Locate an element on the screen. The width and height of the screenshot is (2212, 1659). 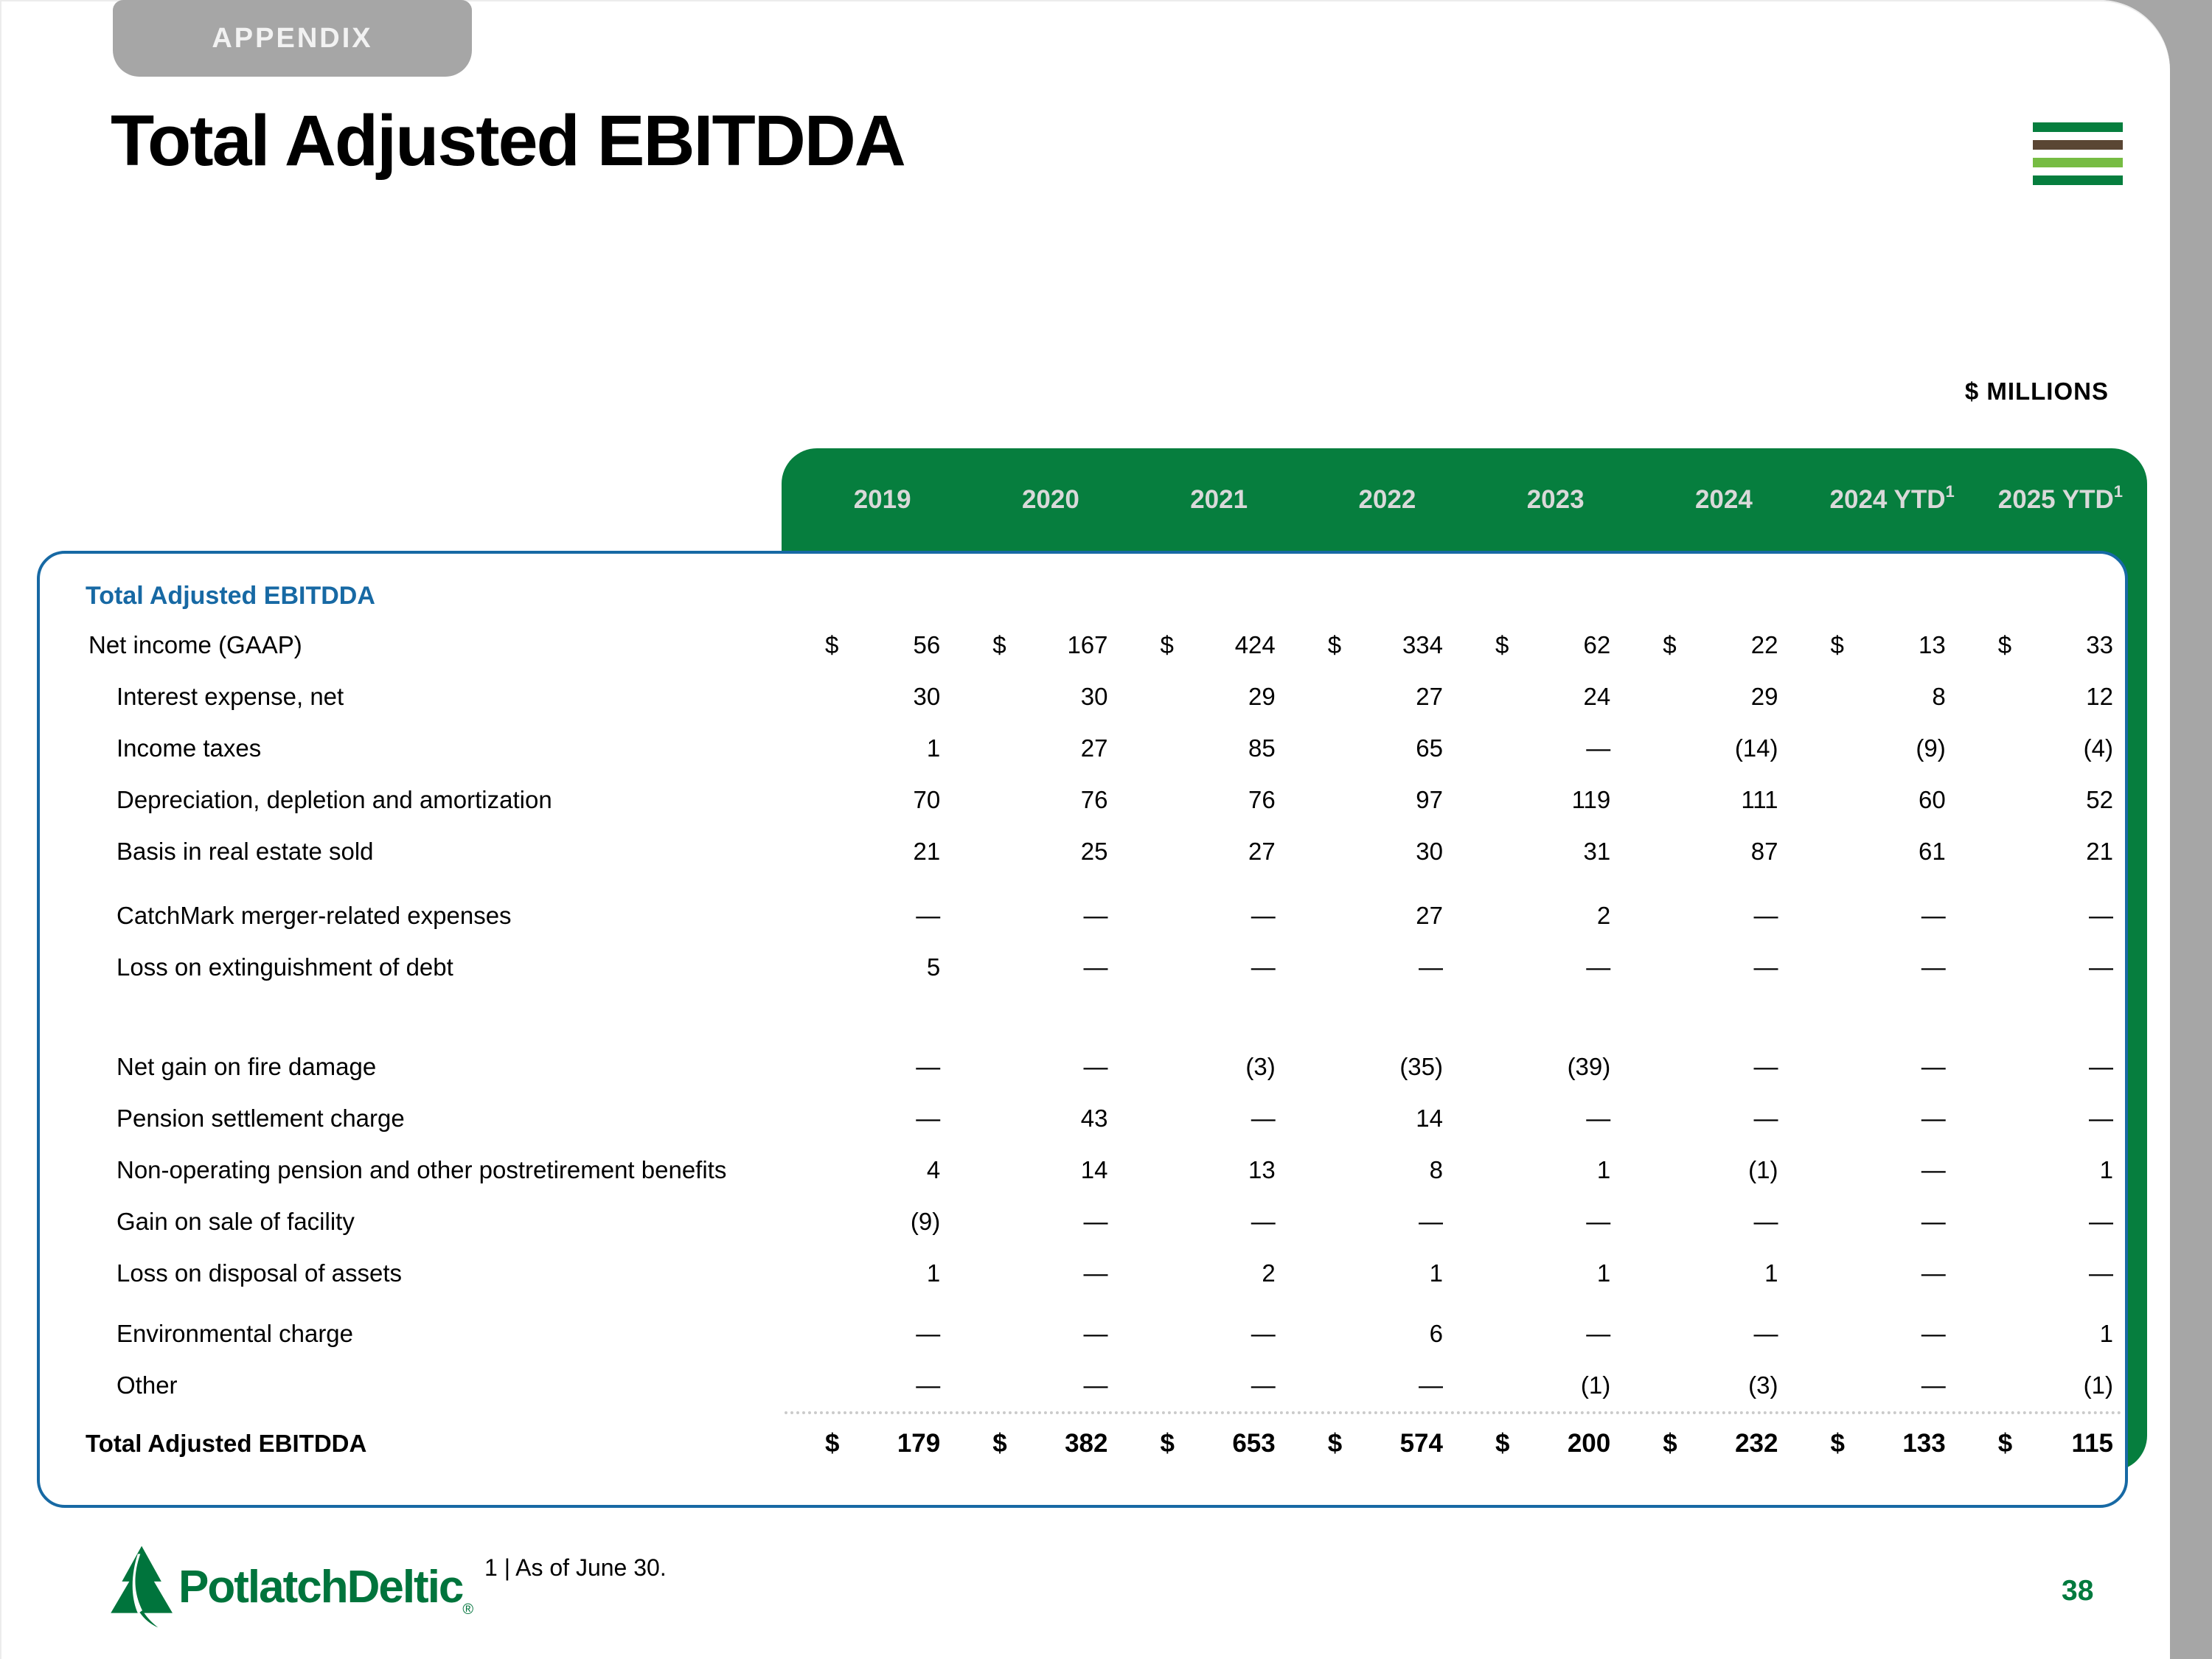
year-column-header: 2024 is located at coordinates (1707, 500).